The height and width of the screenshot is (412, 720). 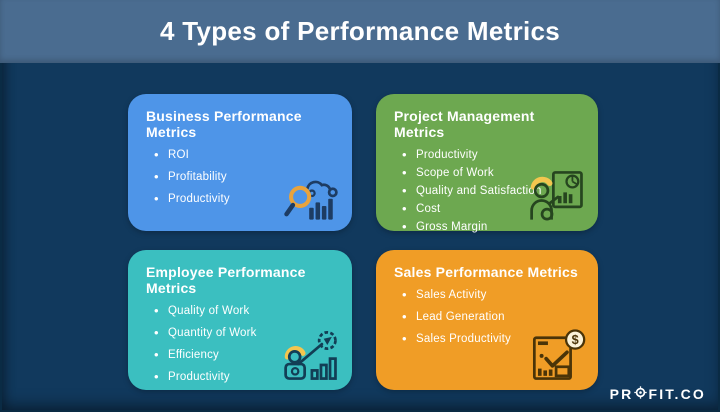 What do you see at coordinates (488, 209) in the screenshot?
I see `list-item: Cost` at bounding box center [488, 209].